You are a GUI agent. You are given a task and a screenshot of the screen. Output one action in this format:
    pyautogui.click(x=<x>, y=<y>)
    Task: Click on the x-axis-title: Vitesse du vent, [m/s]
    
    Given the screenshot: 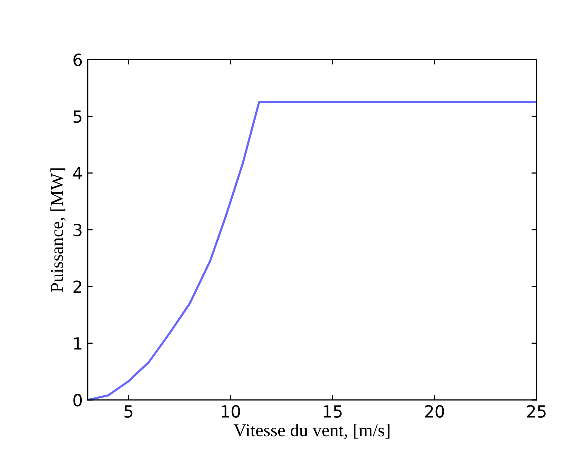 What is the action you would take?
    pyautogui.click(x=312, y=432)
    